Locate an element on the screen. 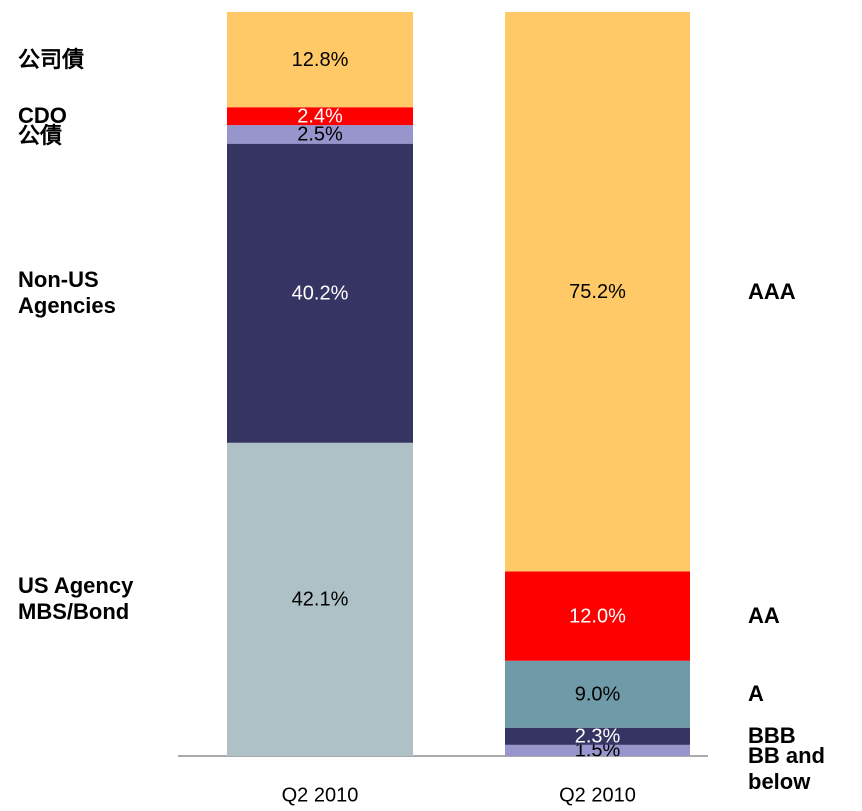 The image size is (862, 811). value-label: 12.0% is located at coordinates (597, 616).